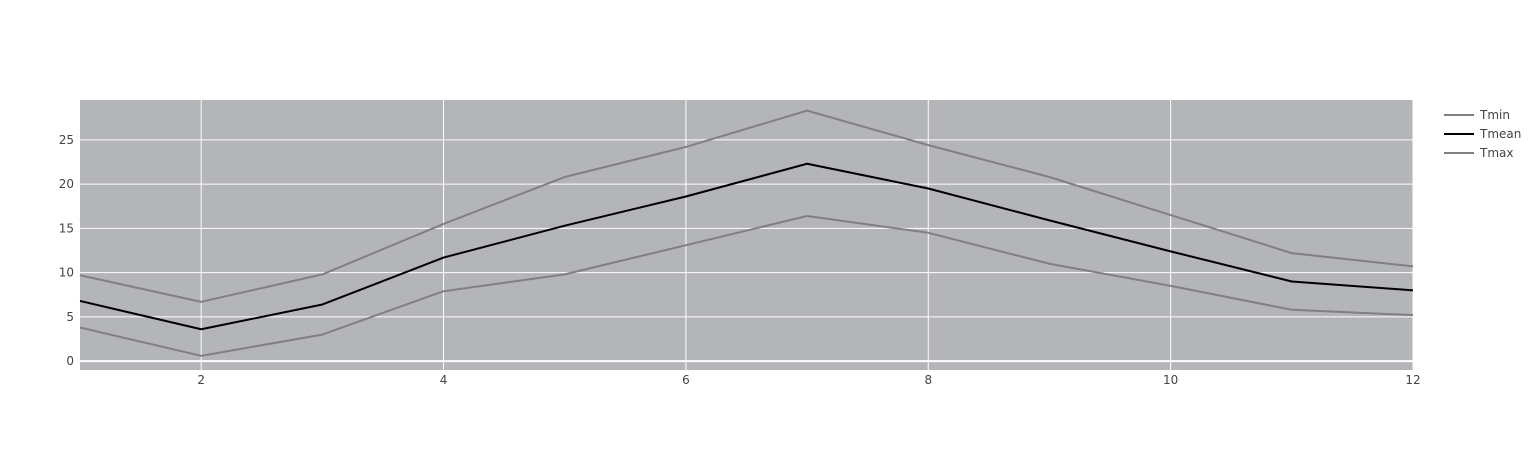 The width and height of the screenshot is (1540, 450). I want to click on y-tick-label: 15, so click(66, 228).